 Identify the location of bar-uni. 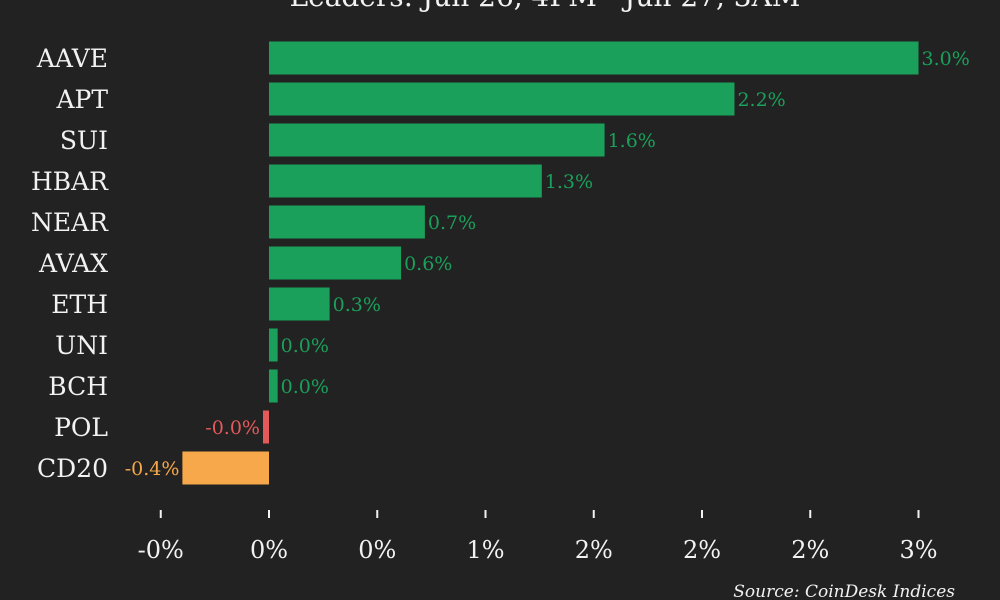
(273, 345).